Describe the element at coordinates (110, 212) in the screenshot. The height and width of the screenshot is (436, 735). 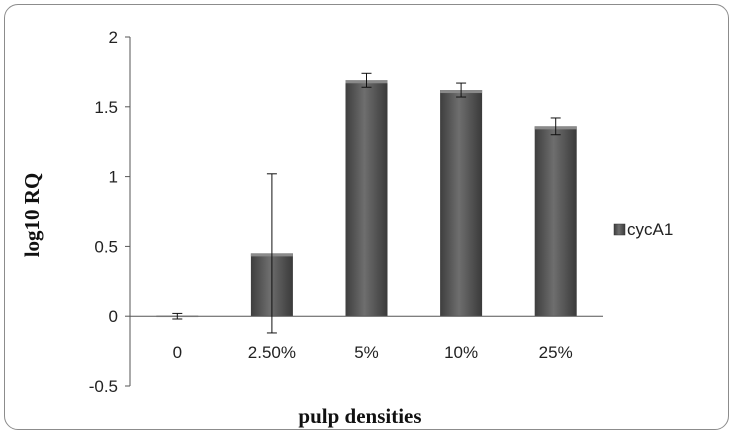
I see `y-axis: -0.5 0 0.5 1 1.5 2` at that location.